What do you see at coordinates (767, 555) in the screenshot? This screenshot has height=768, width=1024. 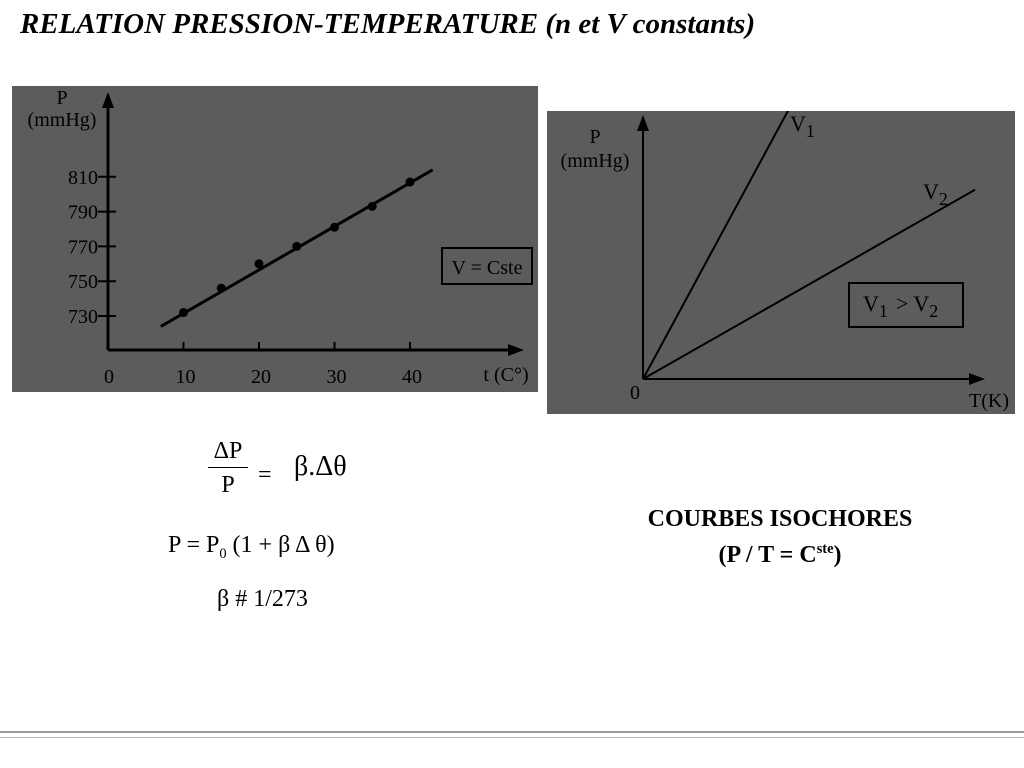 I see `caption-line2-a: (P / T = C` at bounding box center [767, 555].